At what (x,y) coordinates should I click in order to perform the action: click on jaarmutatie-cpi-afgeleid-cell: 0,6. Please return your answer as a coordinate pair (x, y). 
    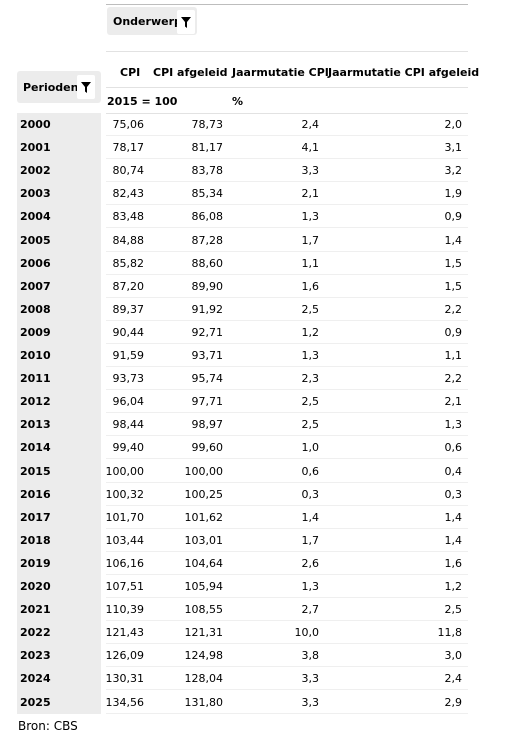
    Looking at the image, I should click on (453, 448).